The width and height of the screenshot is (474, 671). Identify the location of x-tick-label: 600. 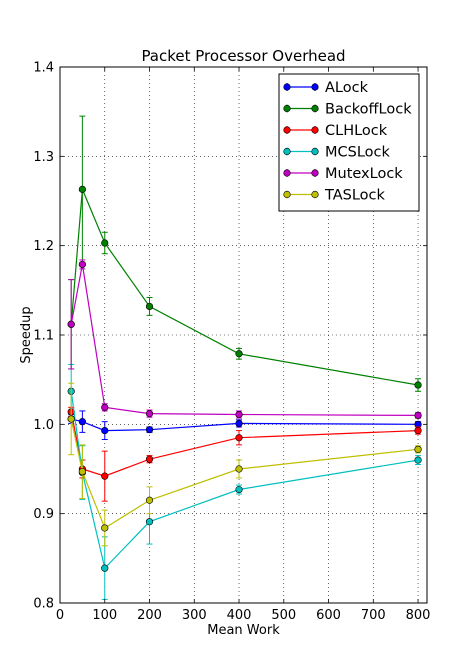
(328, 615).